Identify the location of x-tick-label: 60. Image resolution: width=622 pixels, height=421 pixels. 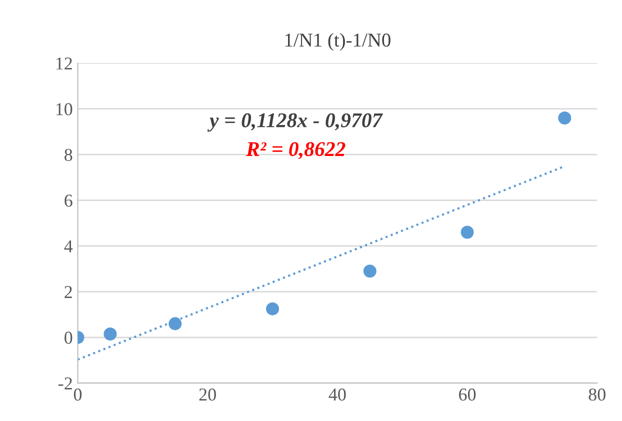
(467, 394).